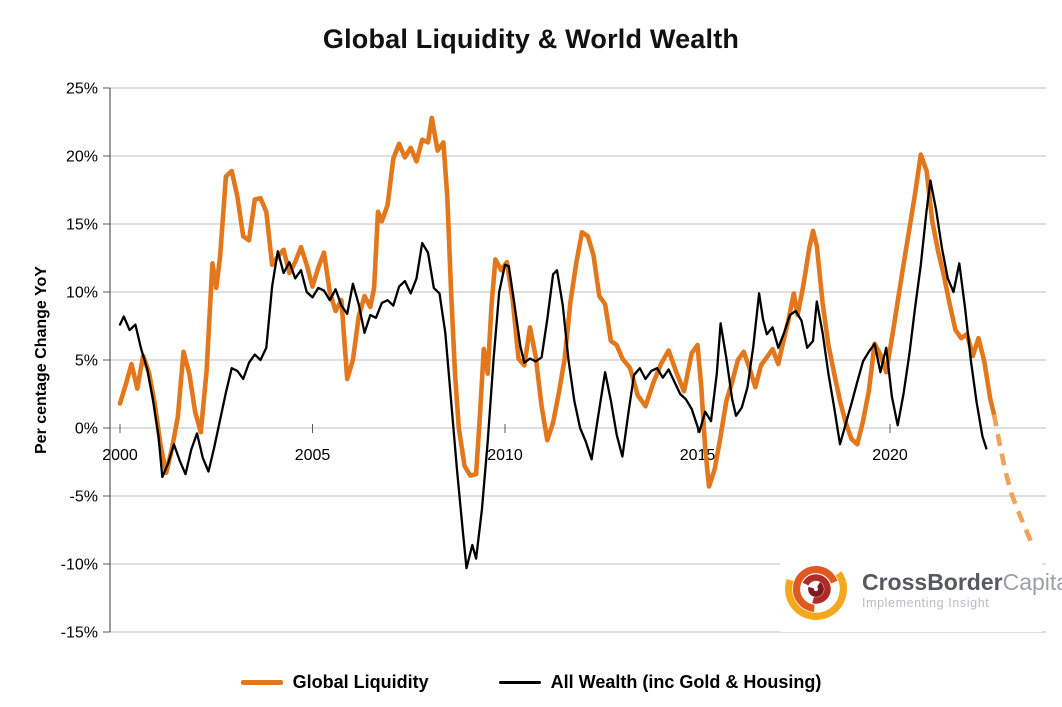  What do you see at coordinates (120, 455) in the screenshot?
I see `svg-text: 2000` at bounding box center [120, 455].